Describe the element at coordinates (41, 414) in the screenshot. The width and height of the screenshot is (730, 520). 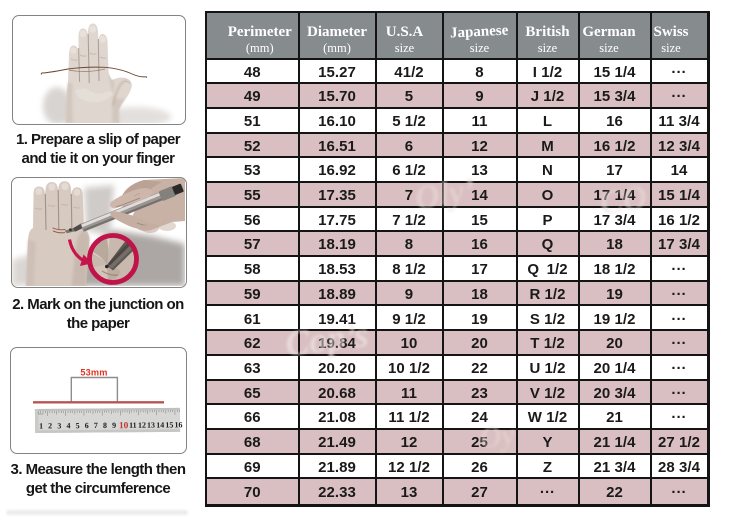
I see `svg-text: cm` at that location.